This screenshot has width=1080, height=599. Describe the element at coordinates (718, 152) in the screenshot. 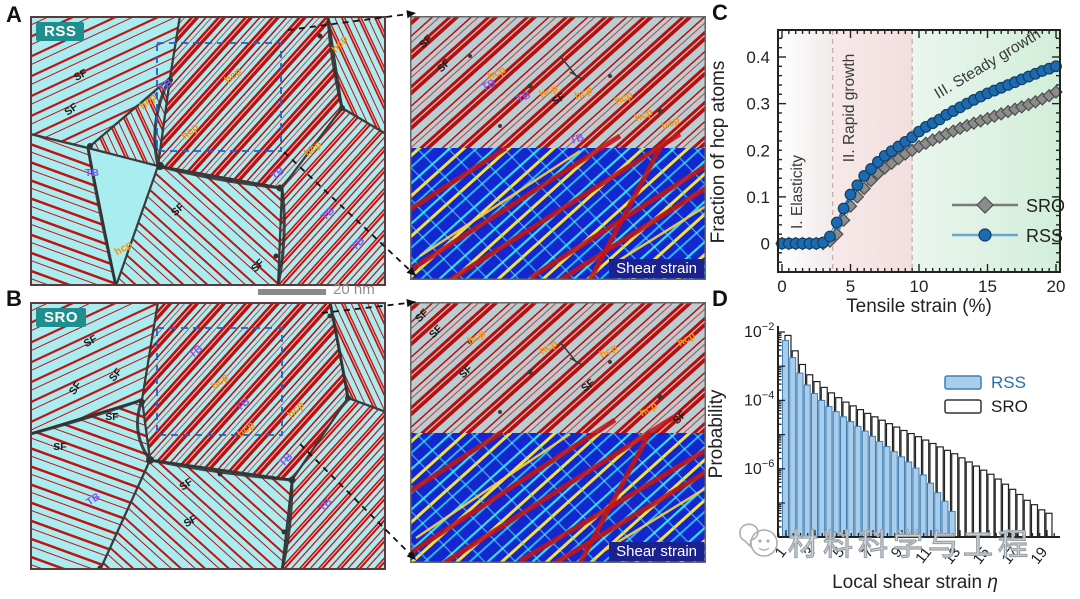

I see `c-y-axis-label: Fraction of hcp atoms` at that location.